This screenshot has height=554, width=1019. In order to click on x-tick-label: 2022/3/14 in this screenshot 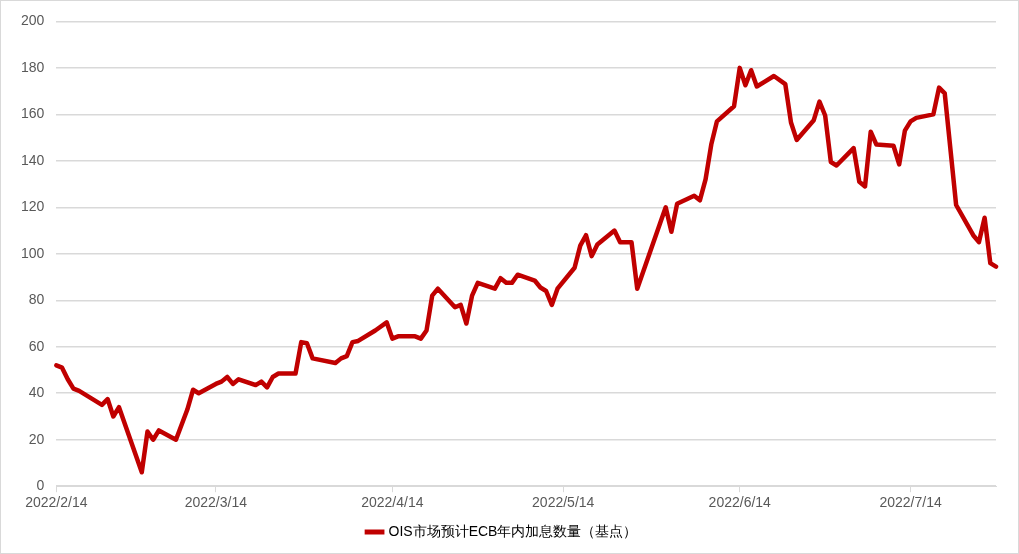, I will do `click(216, 502)`.